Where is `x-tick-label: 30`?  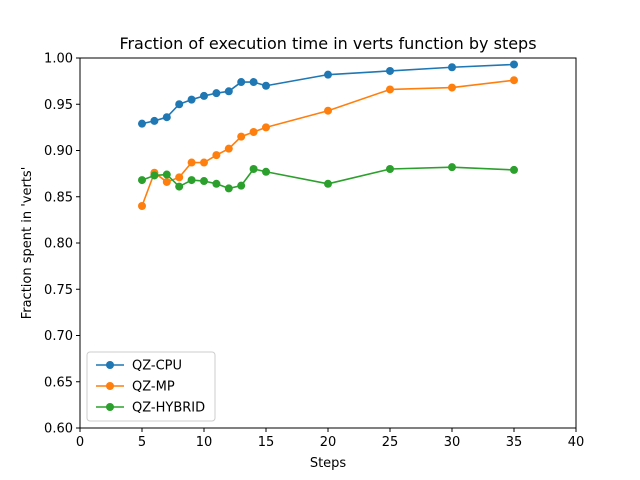 x-tick-label: 30 is located at coordinates (452, 442).